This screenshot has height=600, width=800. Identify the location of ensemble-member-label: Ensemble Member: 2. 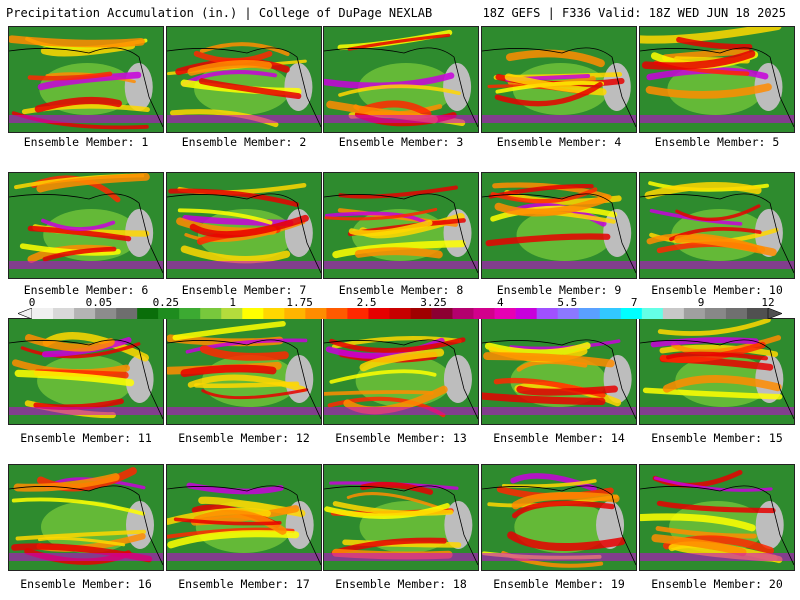
(244, 142).